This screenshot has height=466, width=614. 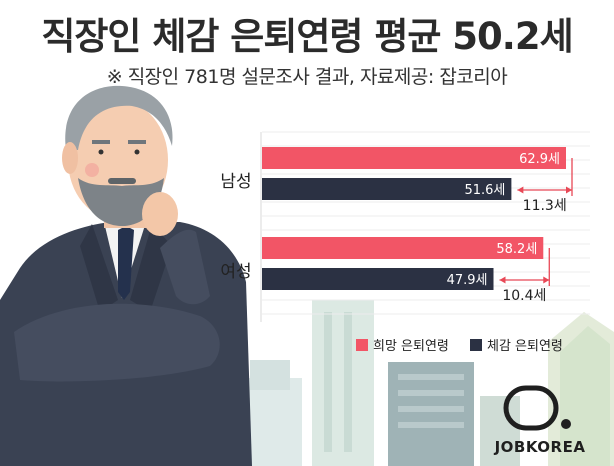 What do you see at coordinates (524, 296) in the screenshot?
I see `difference-label: 10.4세` at bounding box center [524, 296].